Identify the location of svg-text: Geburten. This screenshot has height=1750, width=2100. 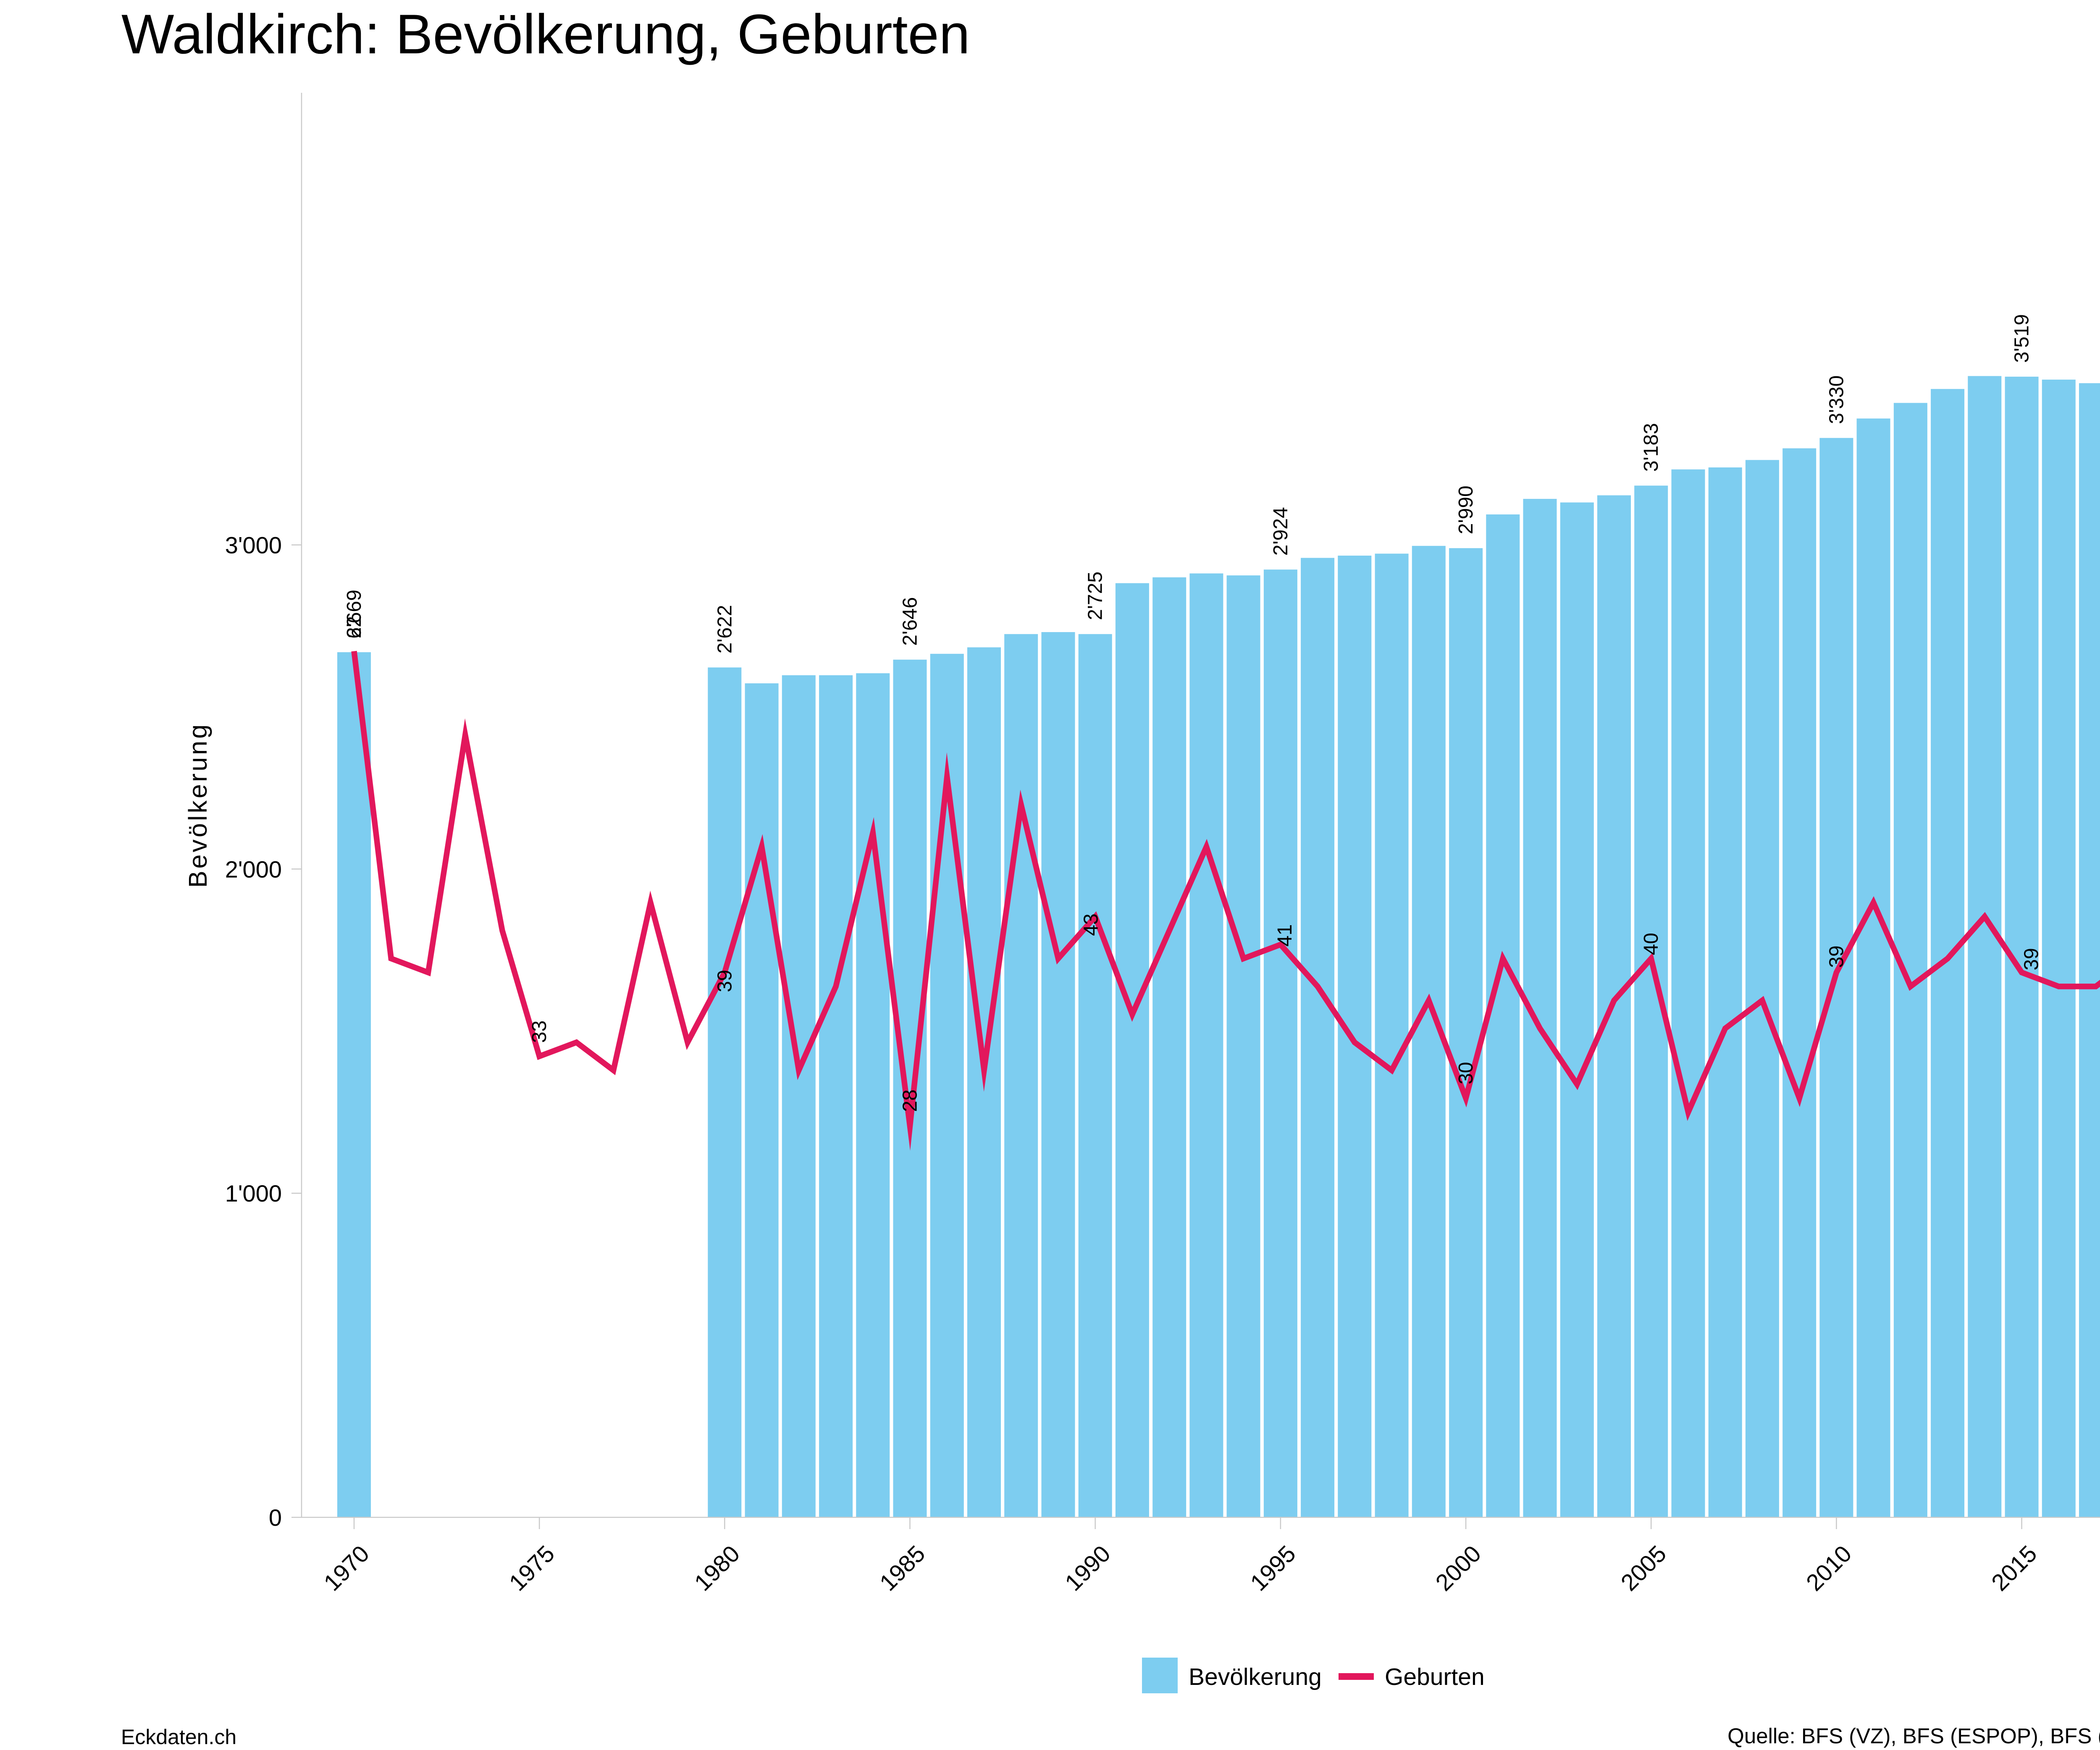
(1435, 1676).